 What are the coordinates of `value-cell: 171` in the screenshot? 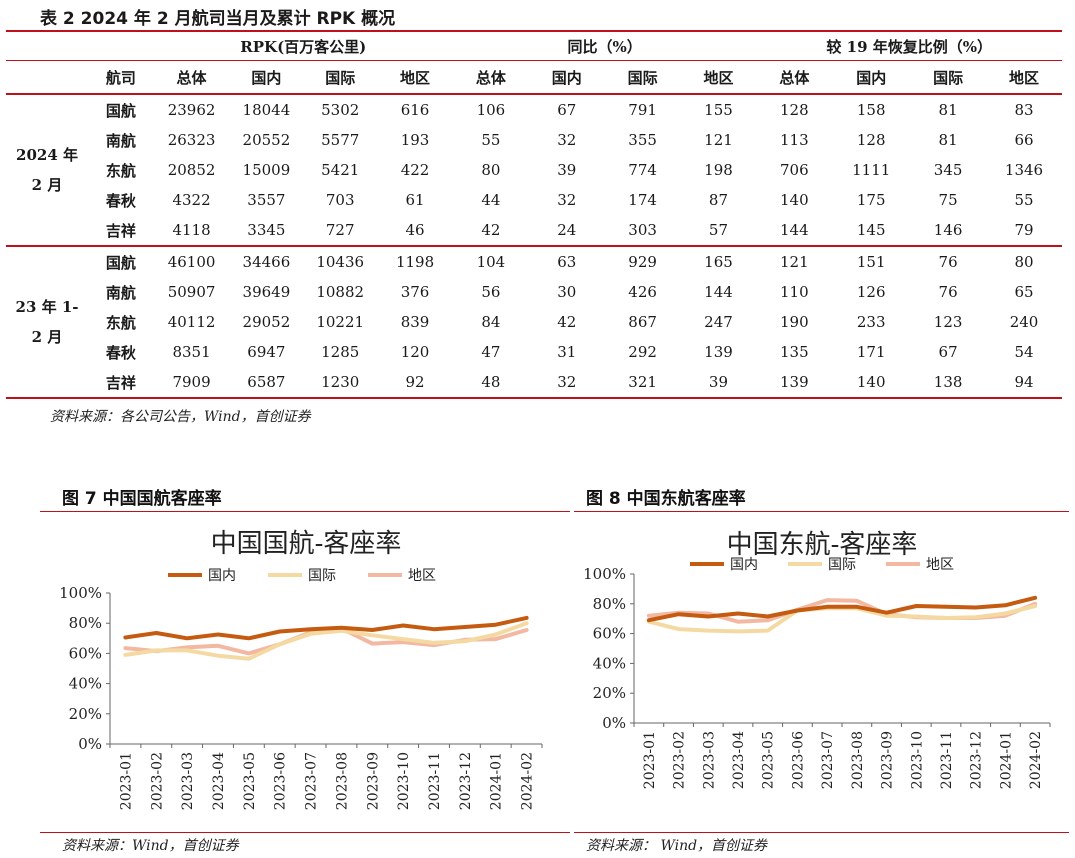 It's located at (871, 352).